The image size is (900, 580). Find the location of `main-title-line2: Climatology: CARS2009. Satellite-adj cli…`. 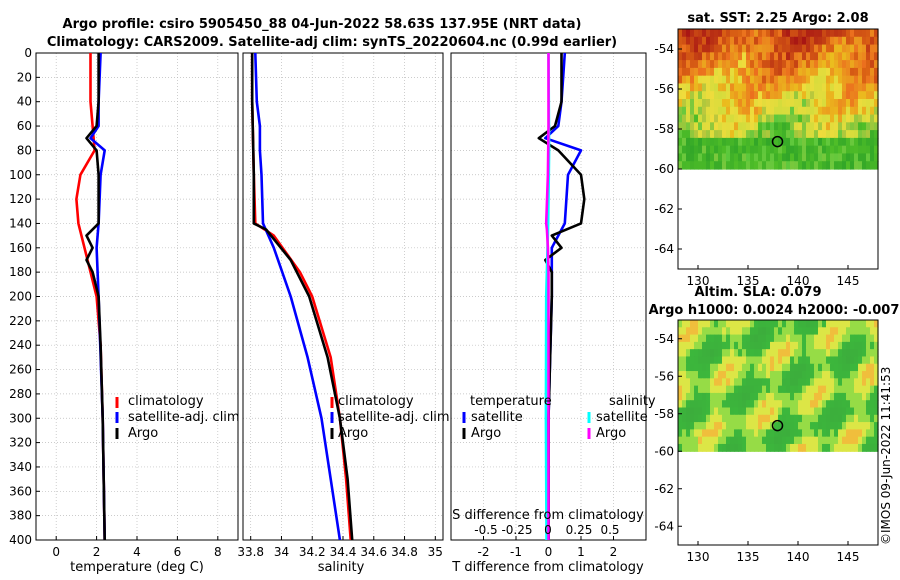

main-title-line2: Climatology: CARS2009. Satellite-adj cli… is located at coordinates (332, 42).